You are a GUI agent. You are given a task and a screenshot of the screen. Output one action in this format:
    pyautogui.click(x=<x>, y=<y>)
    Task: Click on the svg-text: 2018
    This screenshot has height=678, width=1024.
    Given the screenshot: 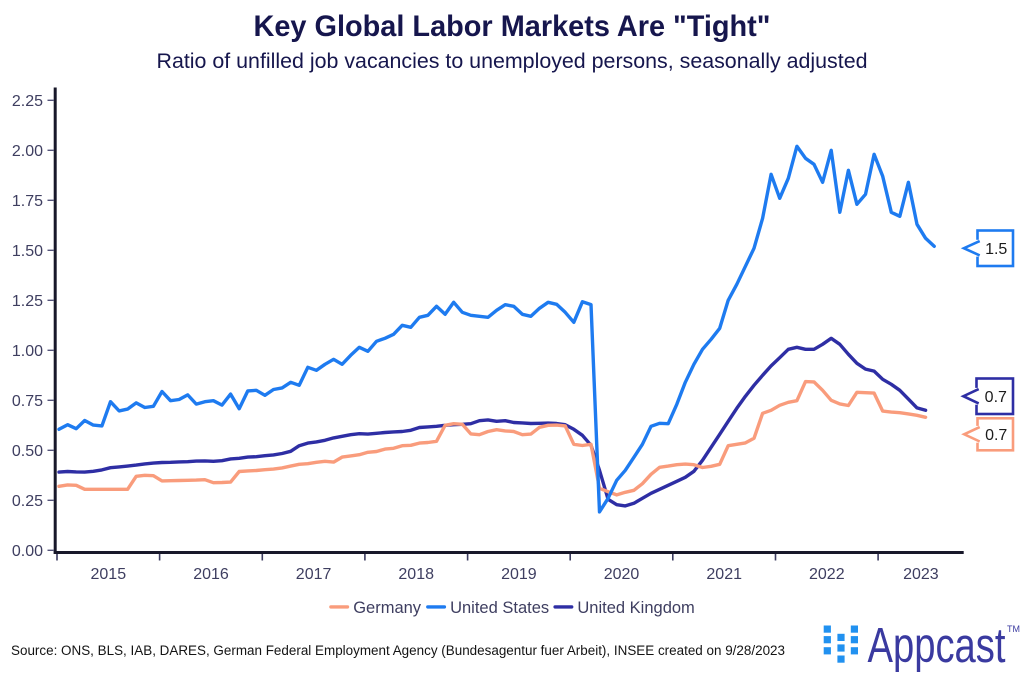 What is the action you would take?
    pyautogui.click(x=416, y=574)
    